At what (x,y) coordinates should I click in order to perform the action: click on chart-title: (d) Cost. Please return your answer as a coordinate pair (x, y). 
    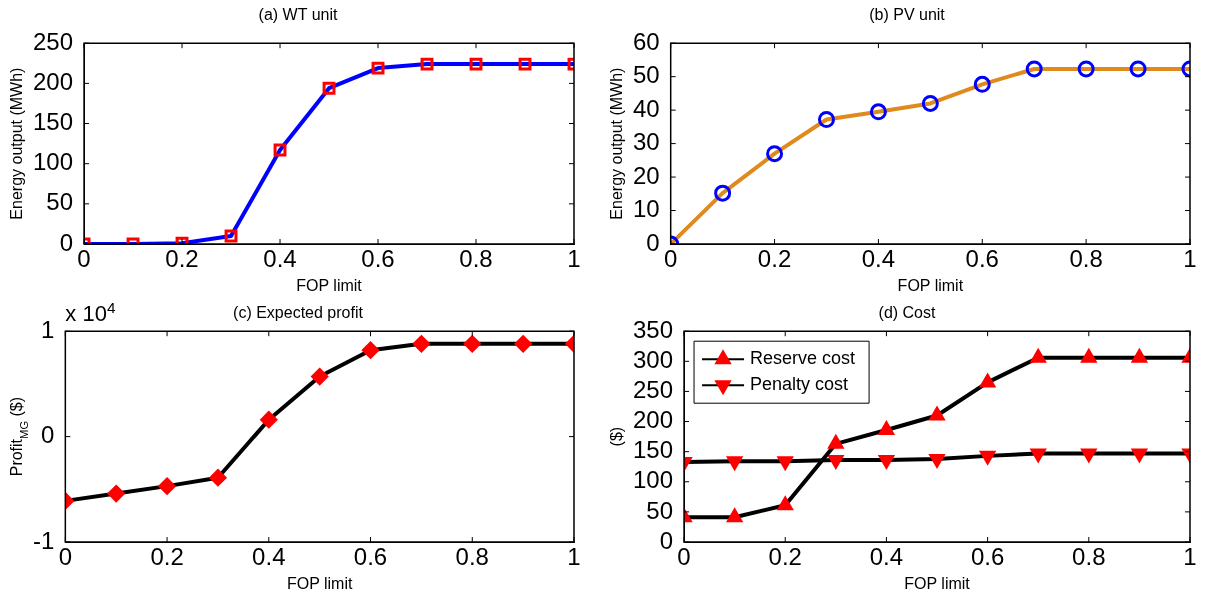
    Looking at the image, I should click on (907, 313).